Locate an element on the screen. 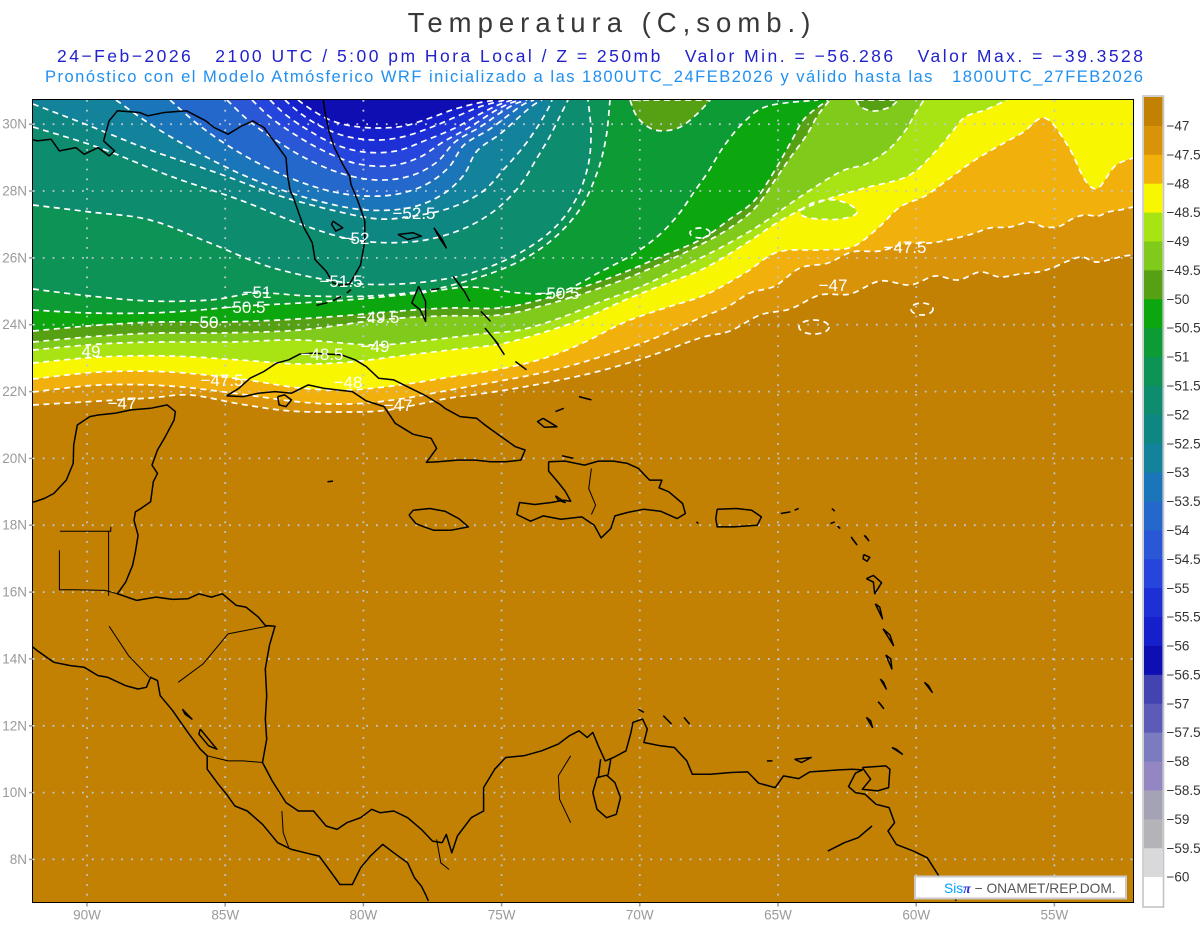  svg-text: 20N is located at coordinates (14, 458).